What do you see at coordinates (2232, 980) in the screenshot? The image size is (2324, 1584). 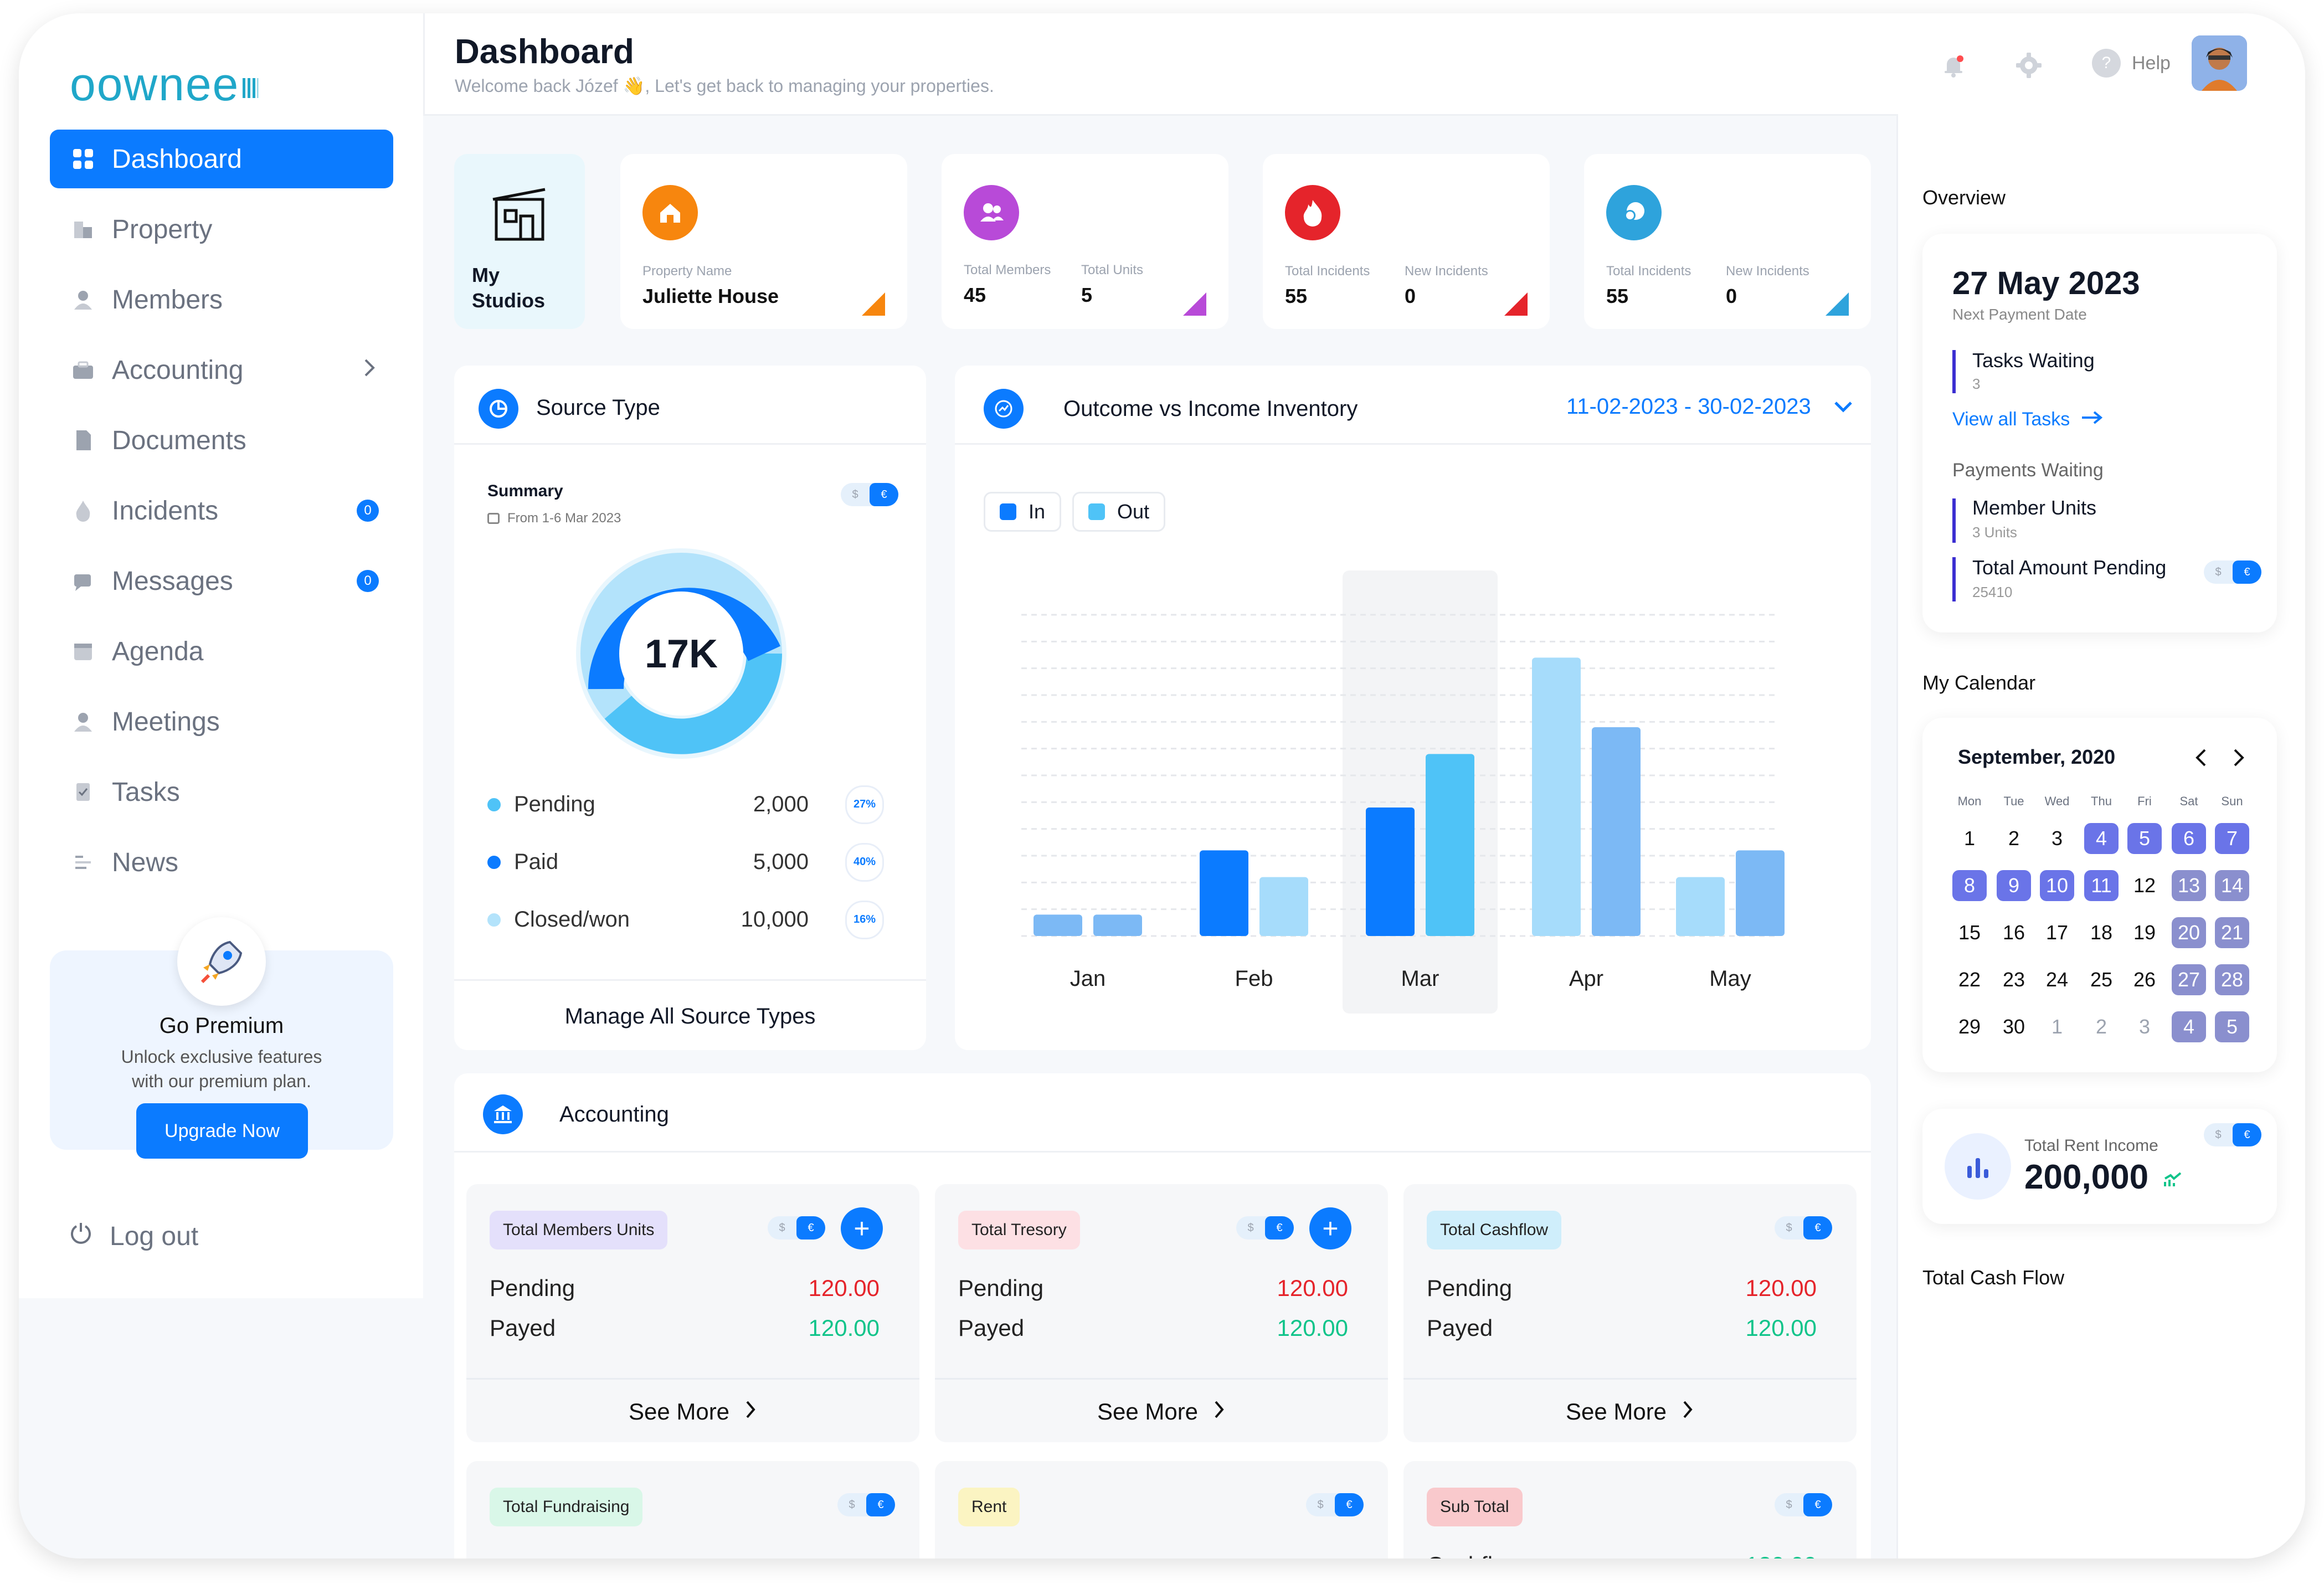 I see `calendar-day: 28` at bounding box center [2232, 980].